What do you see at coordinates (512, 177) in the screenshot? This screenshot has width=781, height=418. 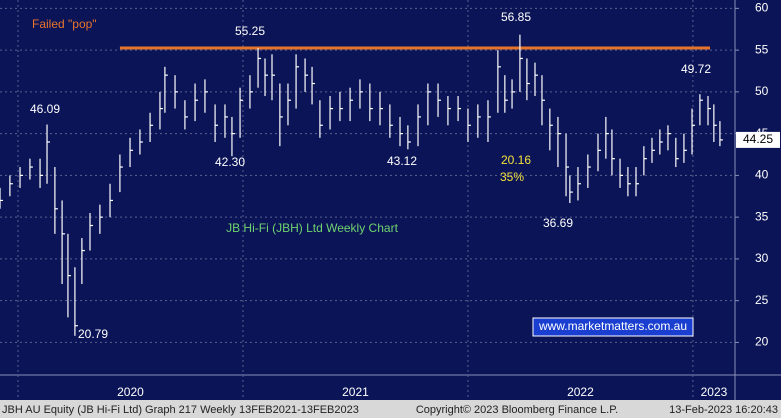 I see `annotation: 35%` at bounding box center [512, 177].